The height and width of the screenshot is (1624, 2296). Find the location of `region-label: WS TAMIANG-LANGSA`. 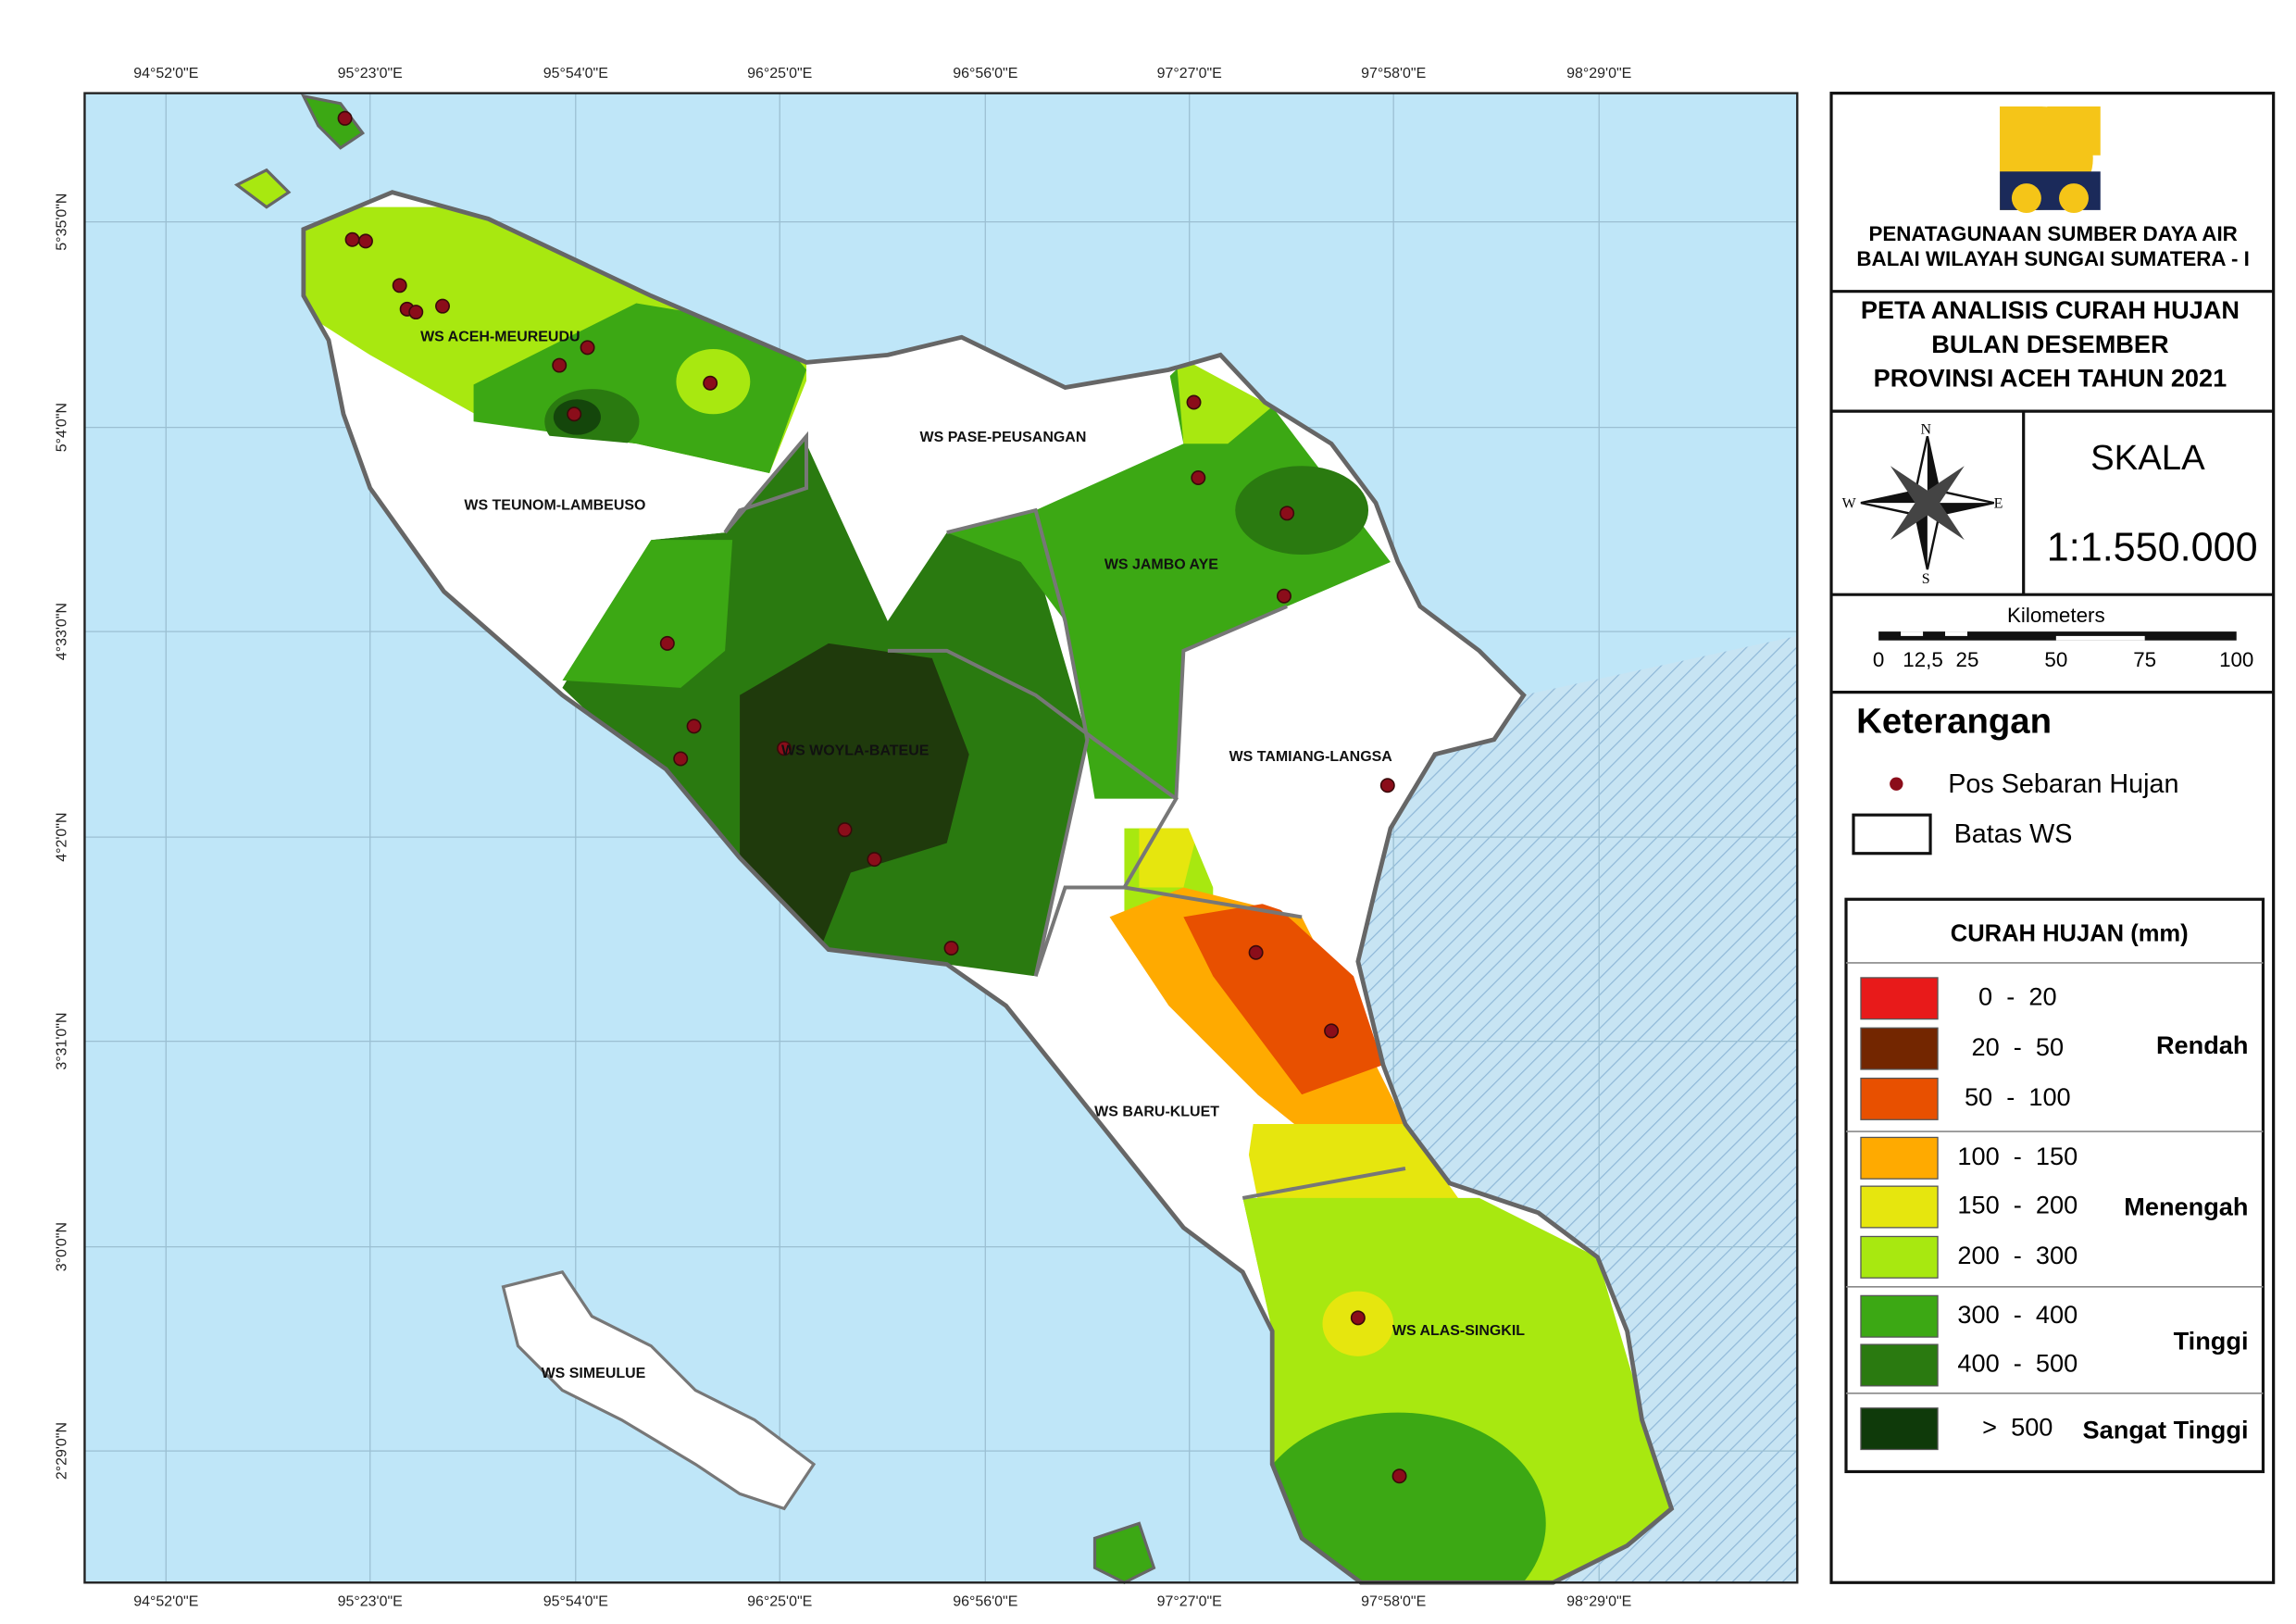

region-label: WS TAMIANG-LANGSA is located at coordinates (1311, 757).